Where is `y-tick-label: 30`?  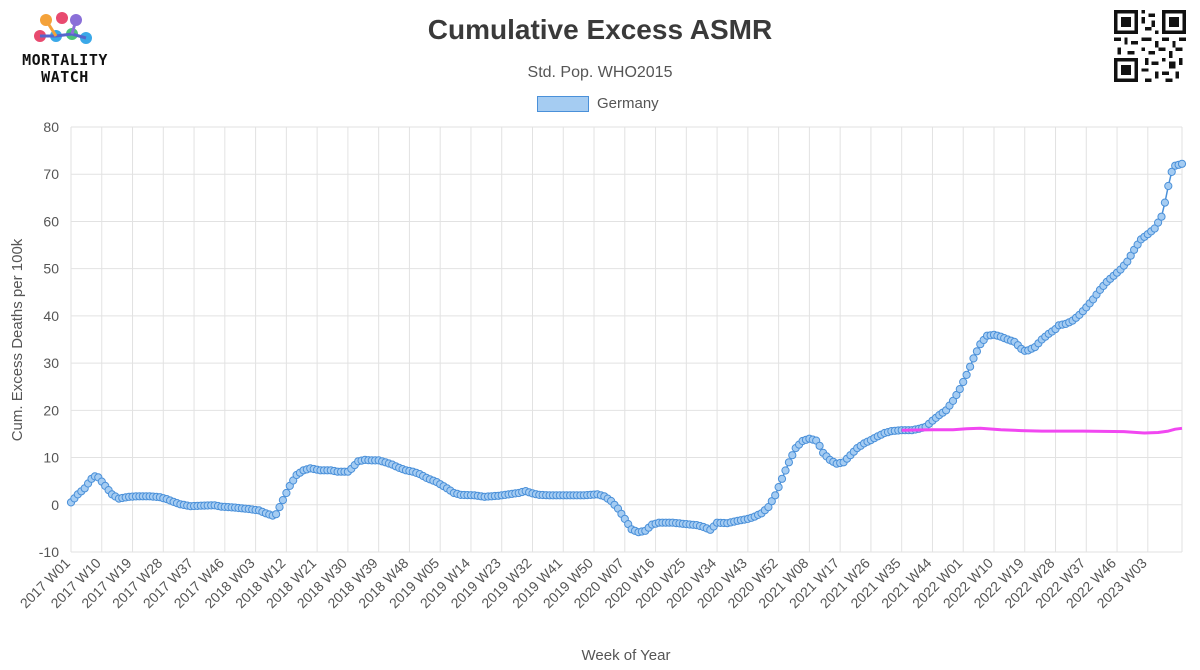
y-tick-label: 30 is located at coordinates (51, 363).